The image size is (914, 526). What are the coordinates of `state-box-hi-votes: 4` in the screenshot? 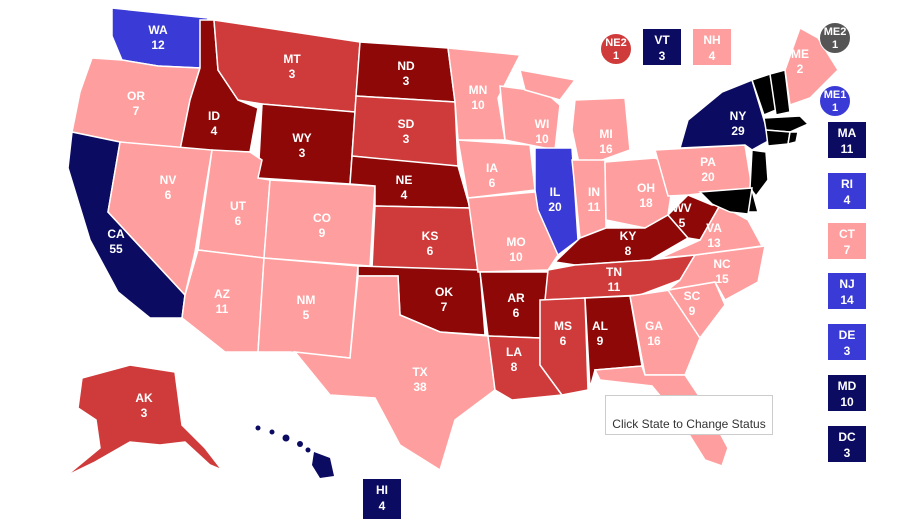 It's located at (382, 506).